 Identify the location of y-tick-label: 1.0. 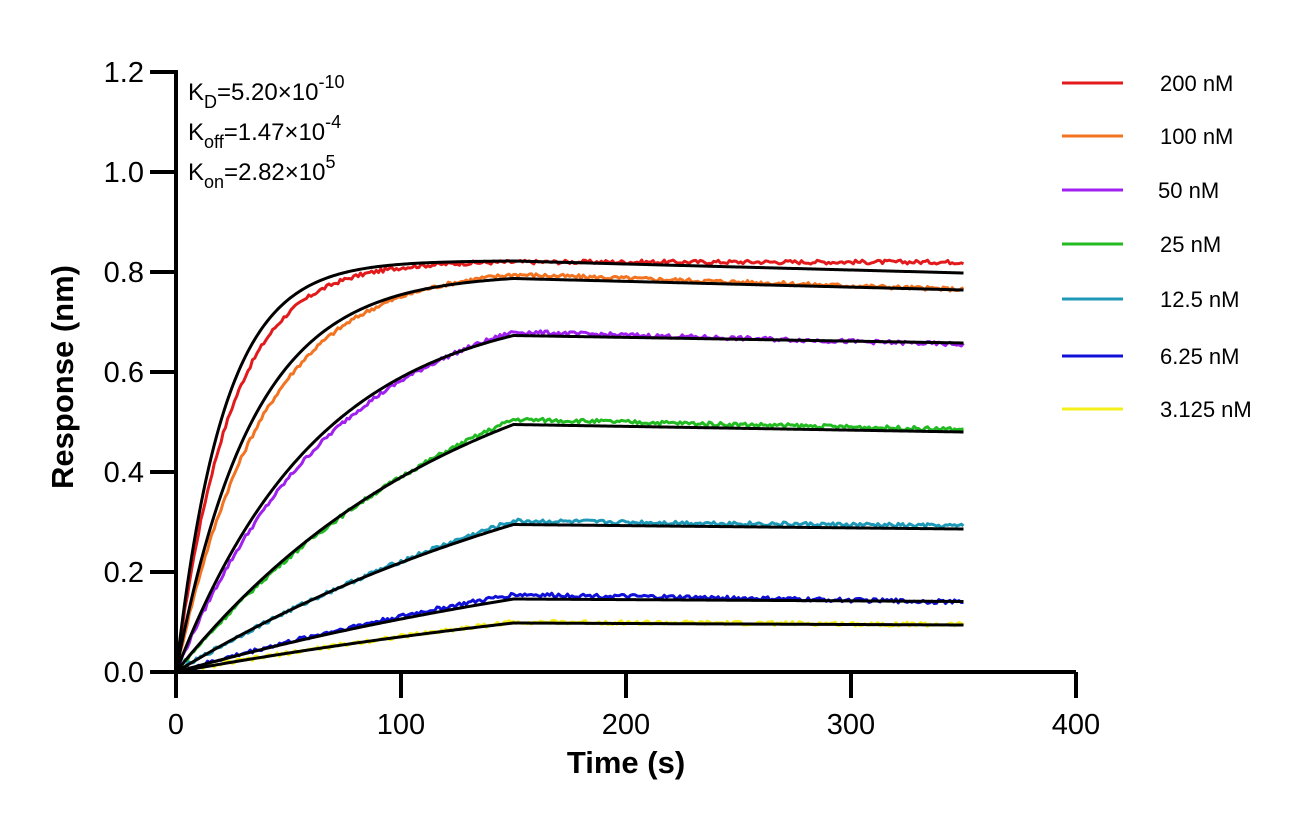
(124, 173).